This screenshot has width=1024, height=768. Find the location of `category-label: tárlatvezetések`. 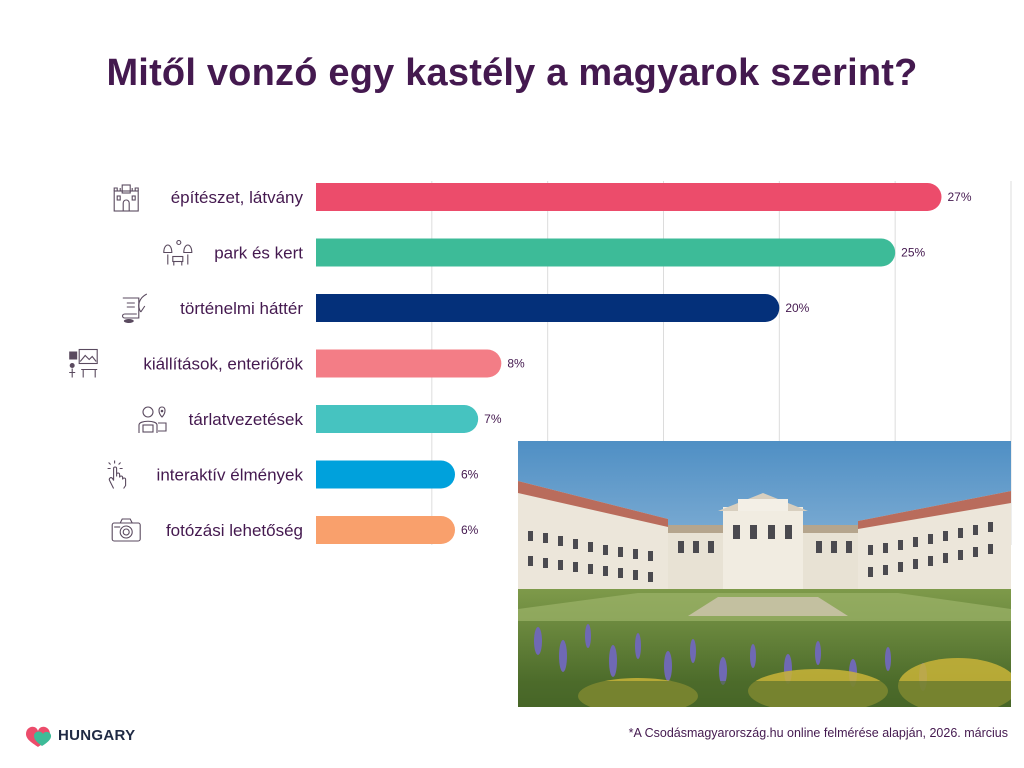

category-label: tárlatvezetések is located at coordinates (246, 419).